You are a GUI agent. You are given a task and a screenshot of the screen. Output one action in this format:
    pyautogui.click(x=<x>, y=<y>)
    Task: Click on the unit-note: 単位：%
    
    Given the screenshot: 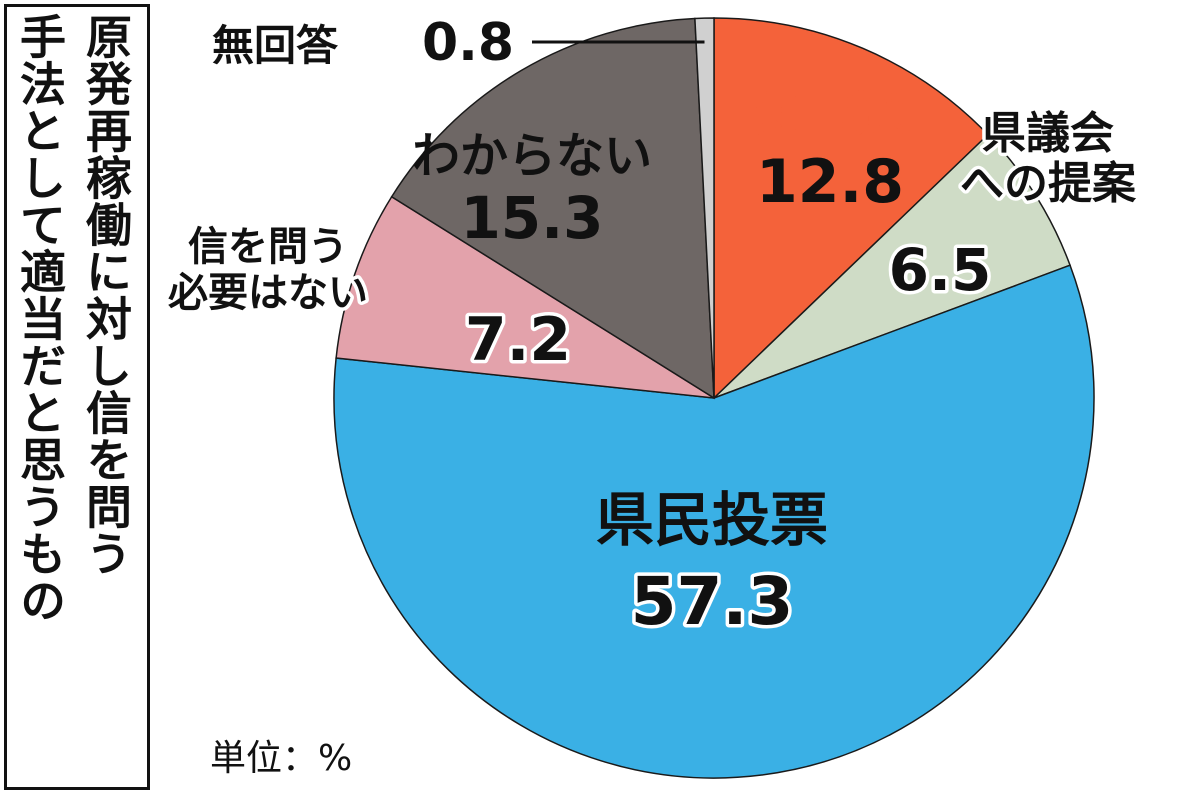 What is the action you would take?
    pyautogui.click(x=281, y=758)
    